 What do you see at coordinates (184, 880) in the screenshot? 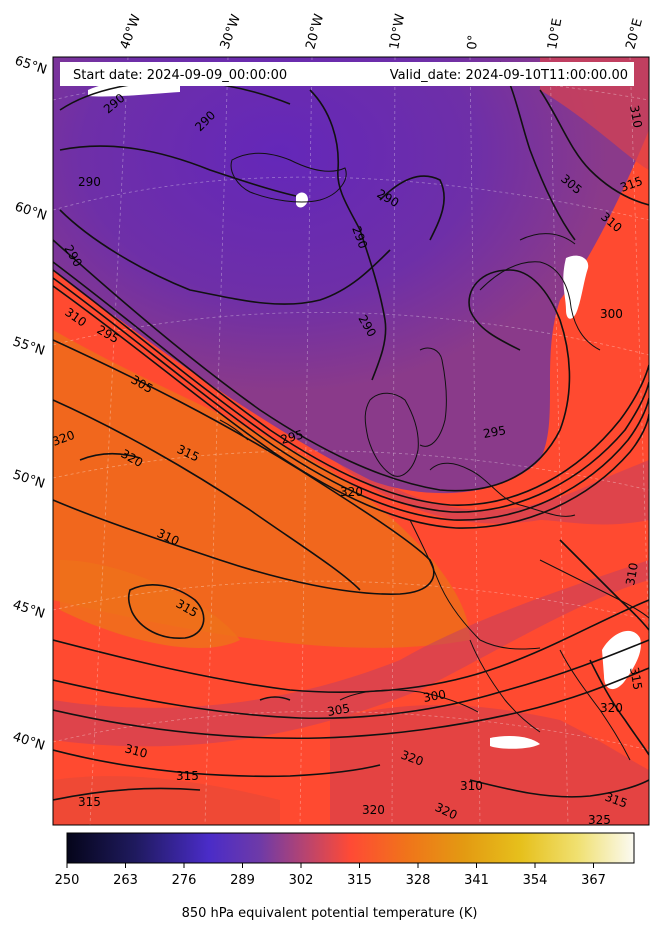
I see `colorbar-tick-label: 276` at bounding box center [184, 880].